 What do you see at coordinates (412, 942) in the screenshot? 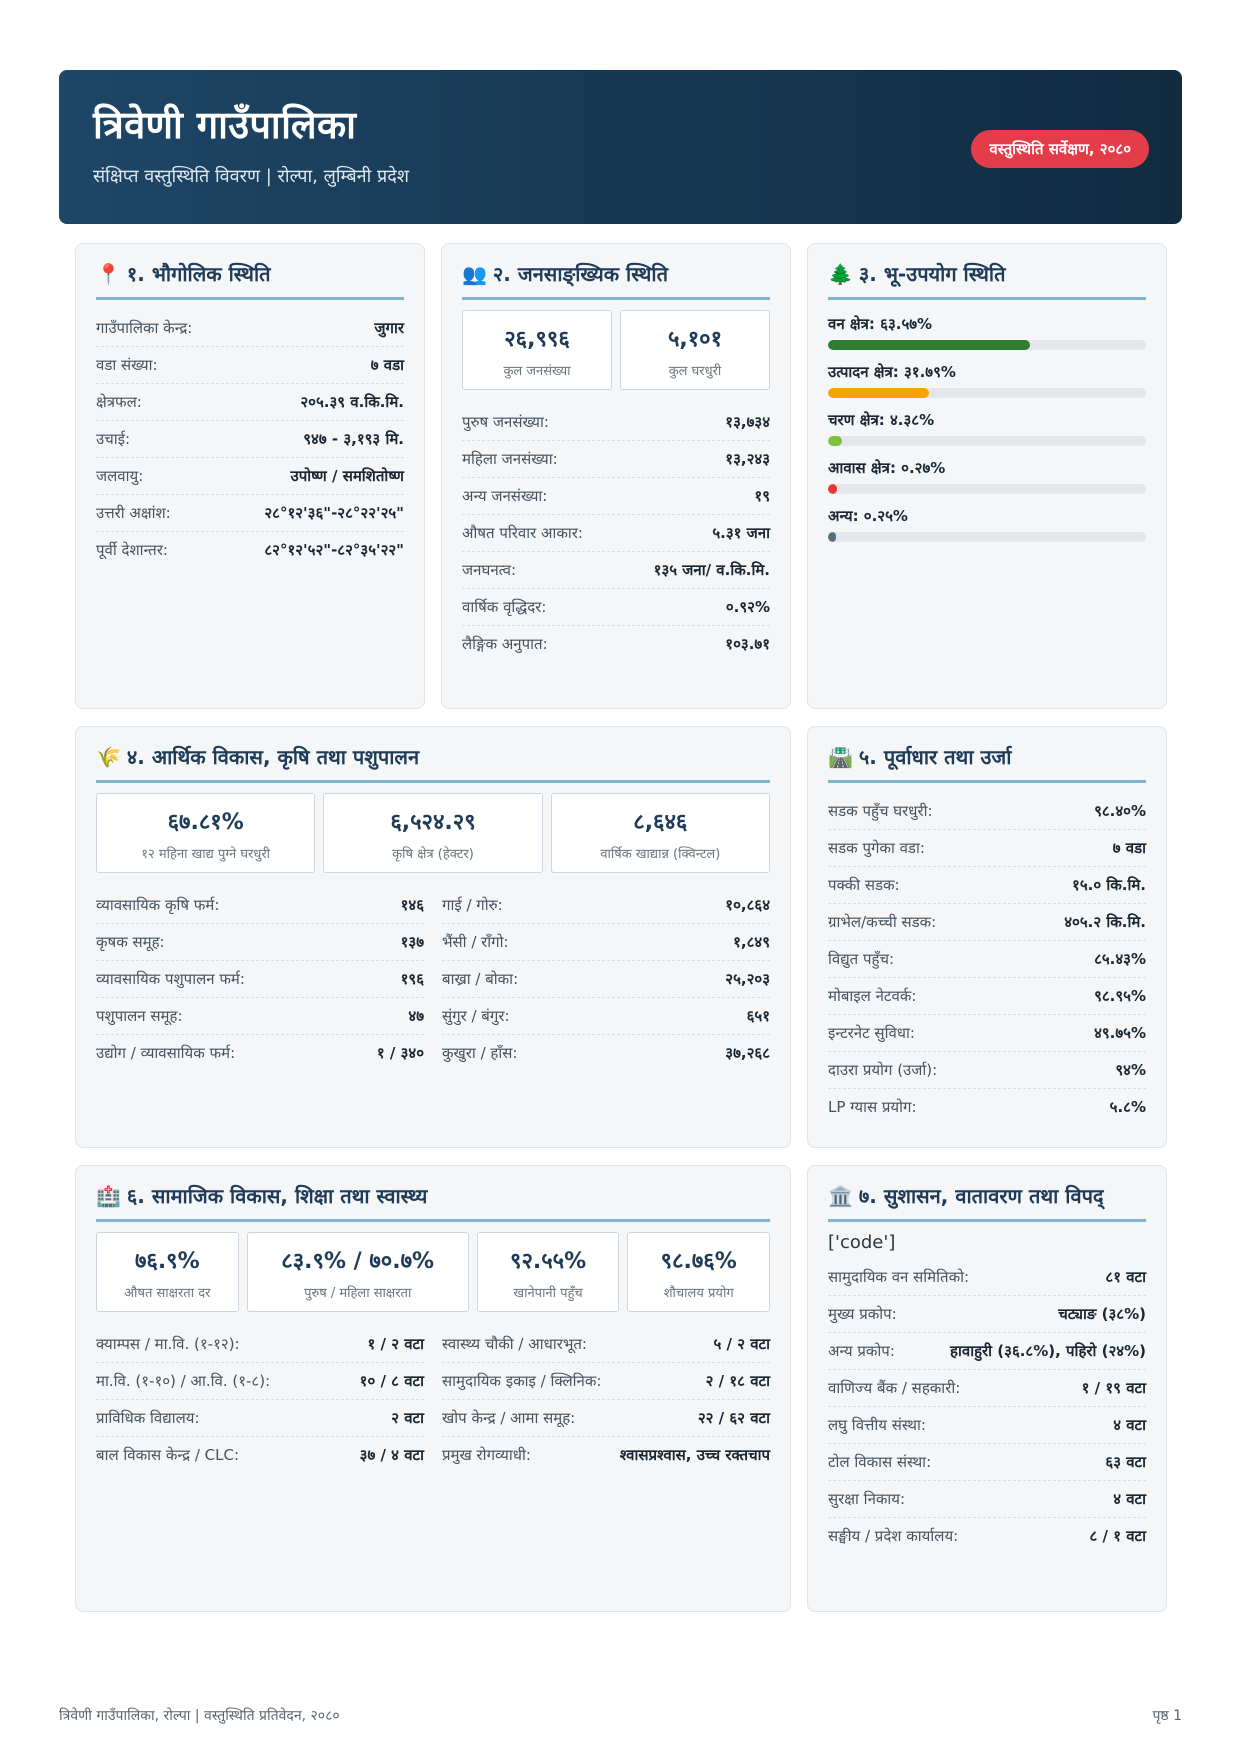
I see `info-value: १३७` at bounding box center [412, 942].